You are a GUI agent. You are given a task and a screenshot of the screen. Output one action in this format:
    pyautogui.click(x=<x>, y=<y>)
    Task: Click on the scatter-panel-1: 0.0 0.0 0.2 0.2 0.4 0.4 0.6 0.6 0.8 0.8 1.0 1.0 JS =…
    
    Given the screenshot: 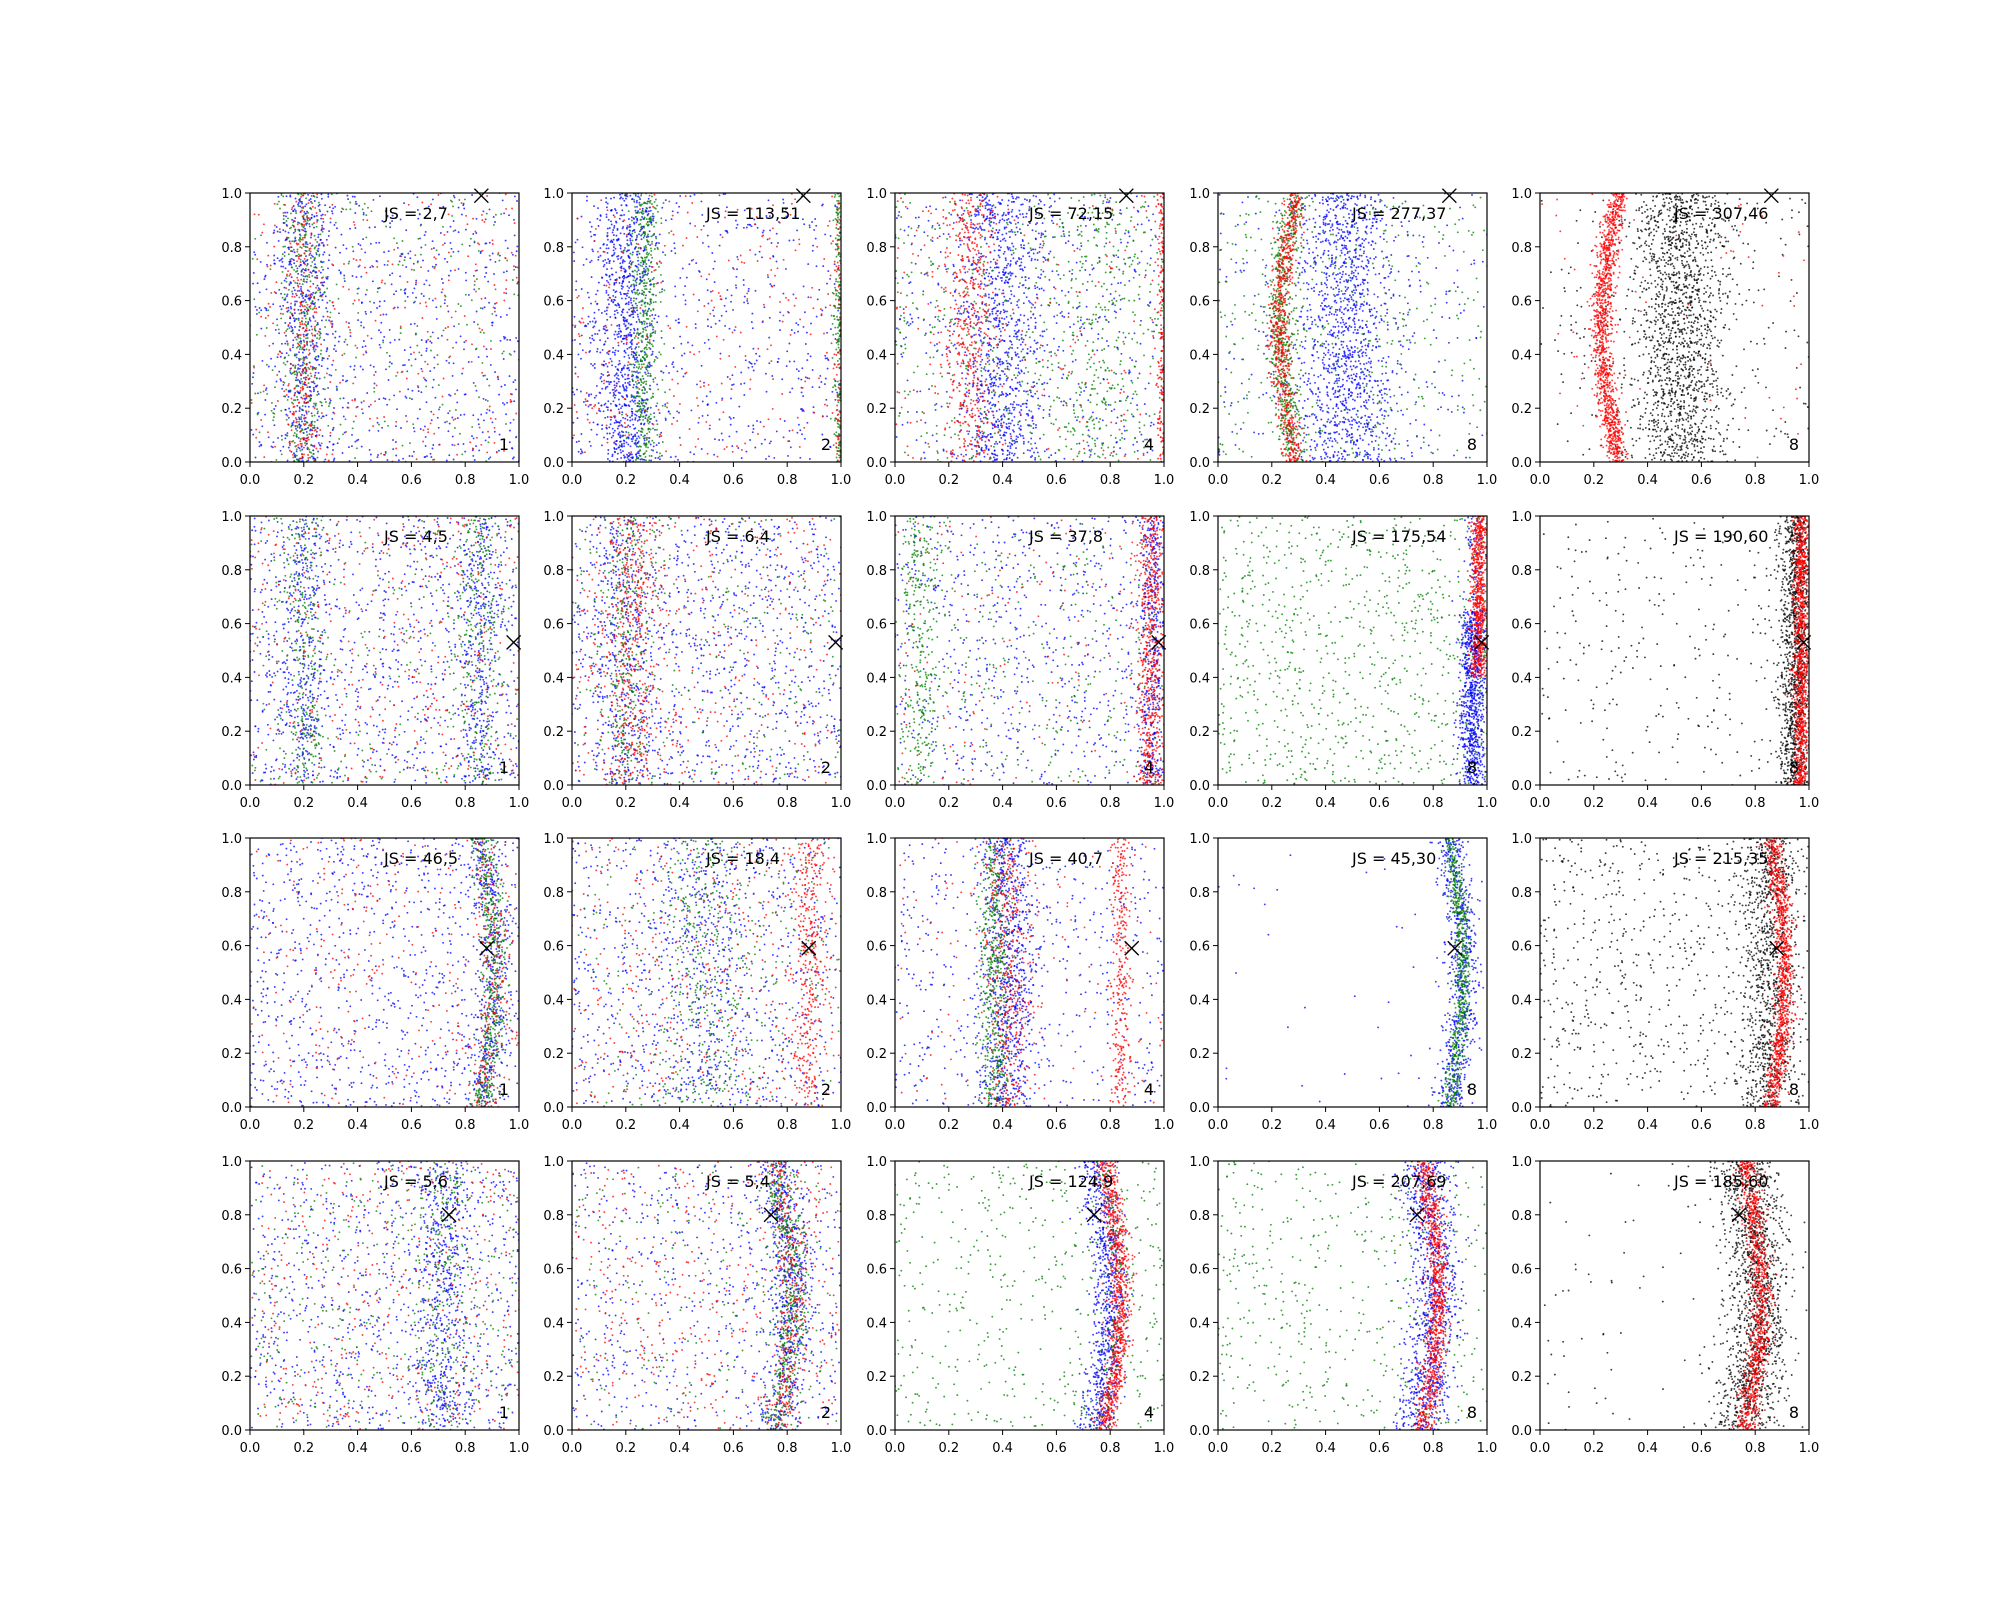 What is the action you would take?
    pyautogui.click(x=375, y=337)
    